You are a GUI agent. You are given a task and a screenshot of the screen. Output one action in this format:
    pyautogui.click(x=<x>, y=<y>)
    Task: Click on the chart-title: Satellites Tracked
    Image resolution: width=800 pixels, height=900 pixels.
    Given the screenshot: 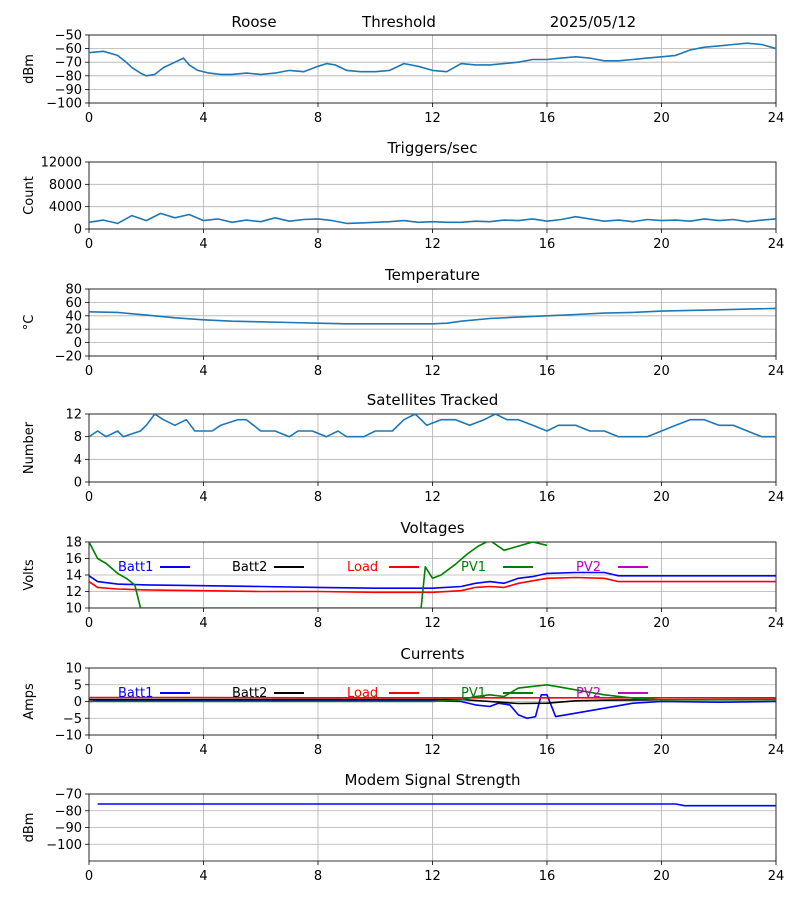 What is the action you would take?
    pyautogui.click(x=432, y=400)
    